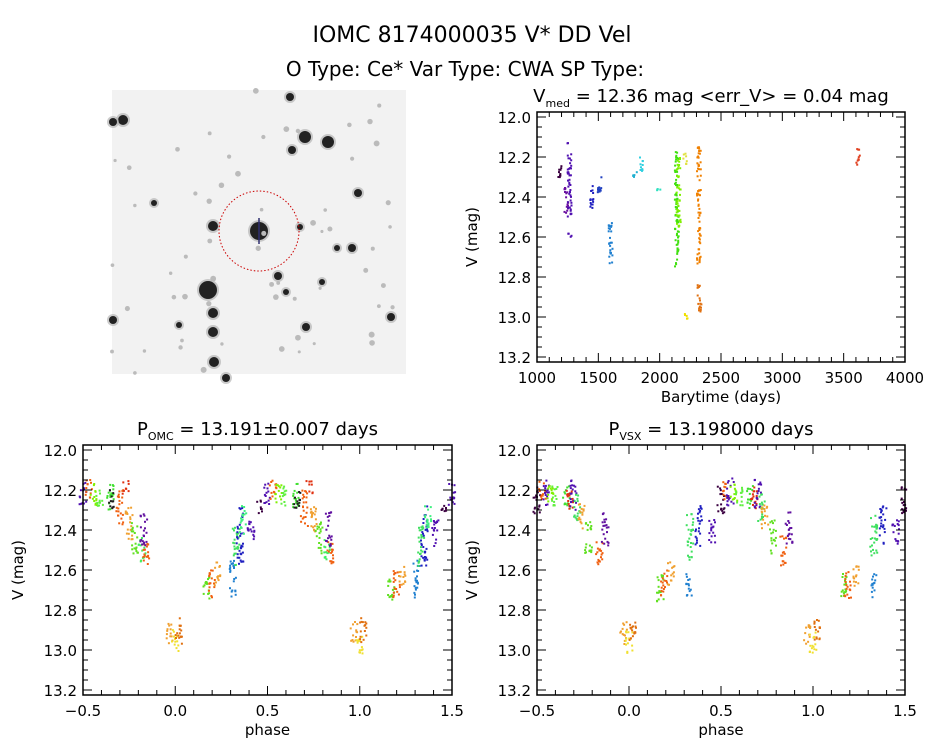 This screenshot has height=747, width=944. Describe the element at coordinates (60, 611) in the screenshot. I see `y-tick-label: 12.8` at that location.